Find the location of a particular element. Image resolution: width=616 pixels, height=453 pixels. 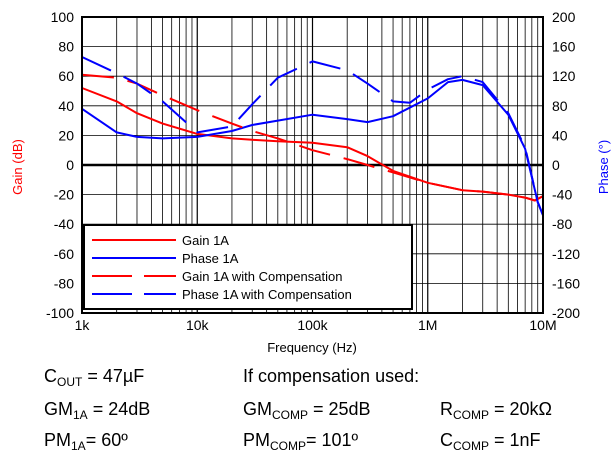

legend-label: Phase 1A with Compensation is located at coordinates (267, 294).